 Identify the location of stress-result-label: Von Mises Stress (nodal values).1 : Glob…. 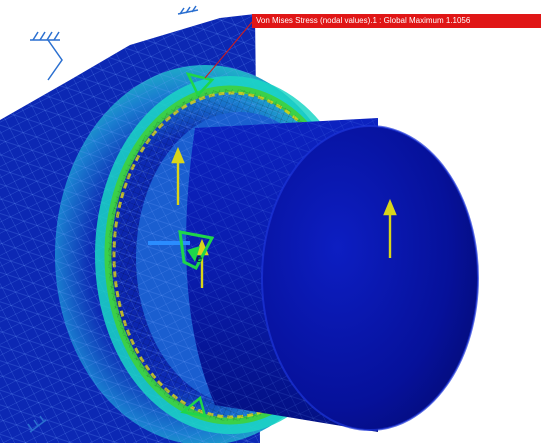
(396, 21).